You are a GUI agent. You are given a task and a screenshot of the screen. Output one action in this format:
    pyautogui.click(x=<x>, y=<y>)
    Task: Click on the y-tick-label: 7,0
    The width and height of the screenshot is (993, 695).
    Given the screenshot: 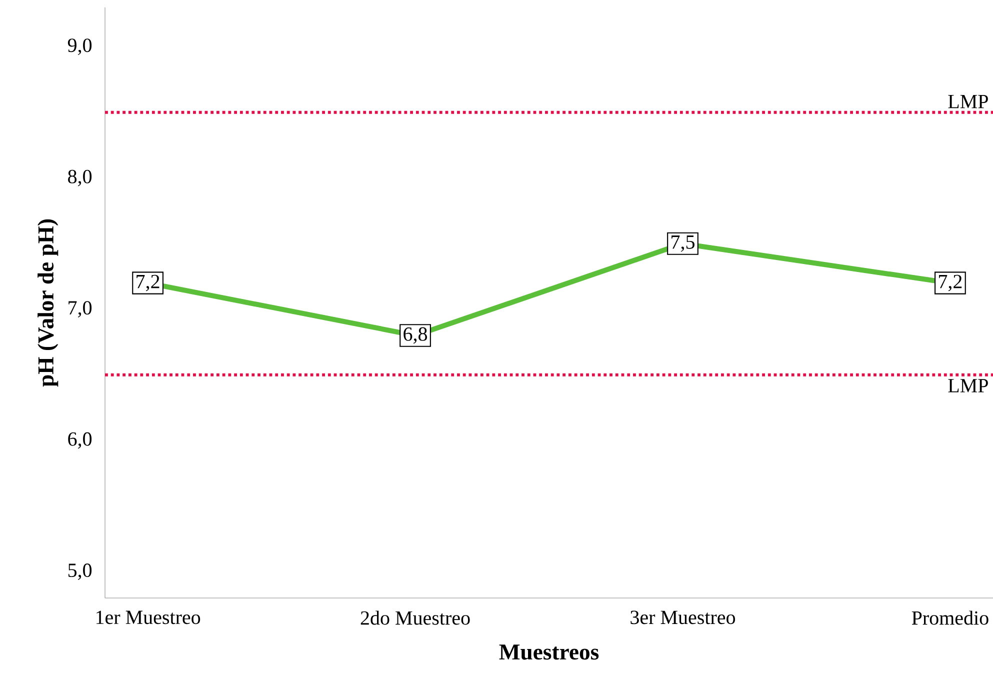 What is the action you would take?
    pyautogui.click(x=80, y=309)
    